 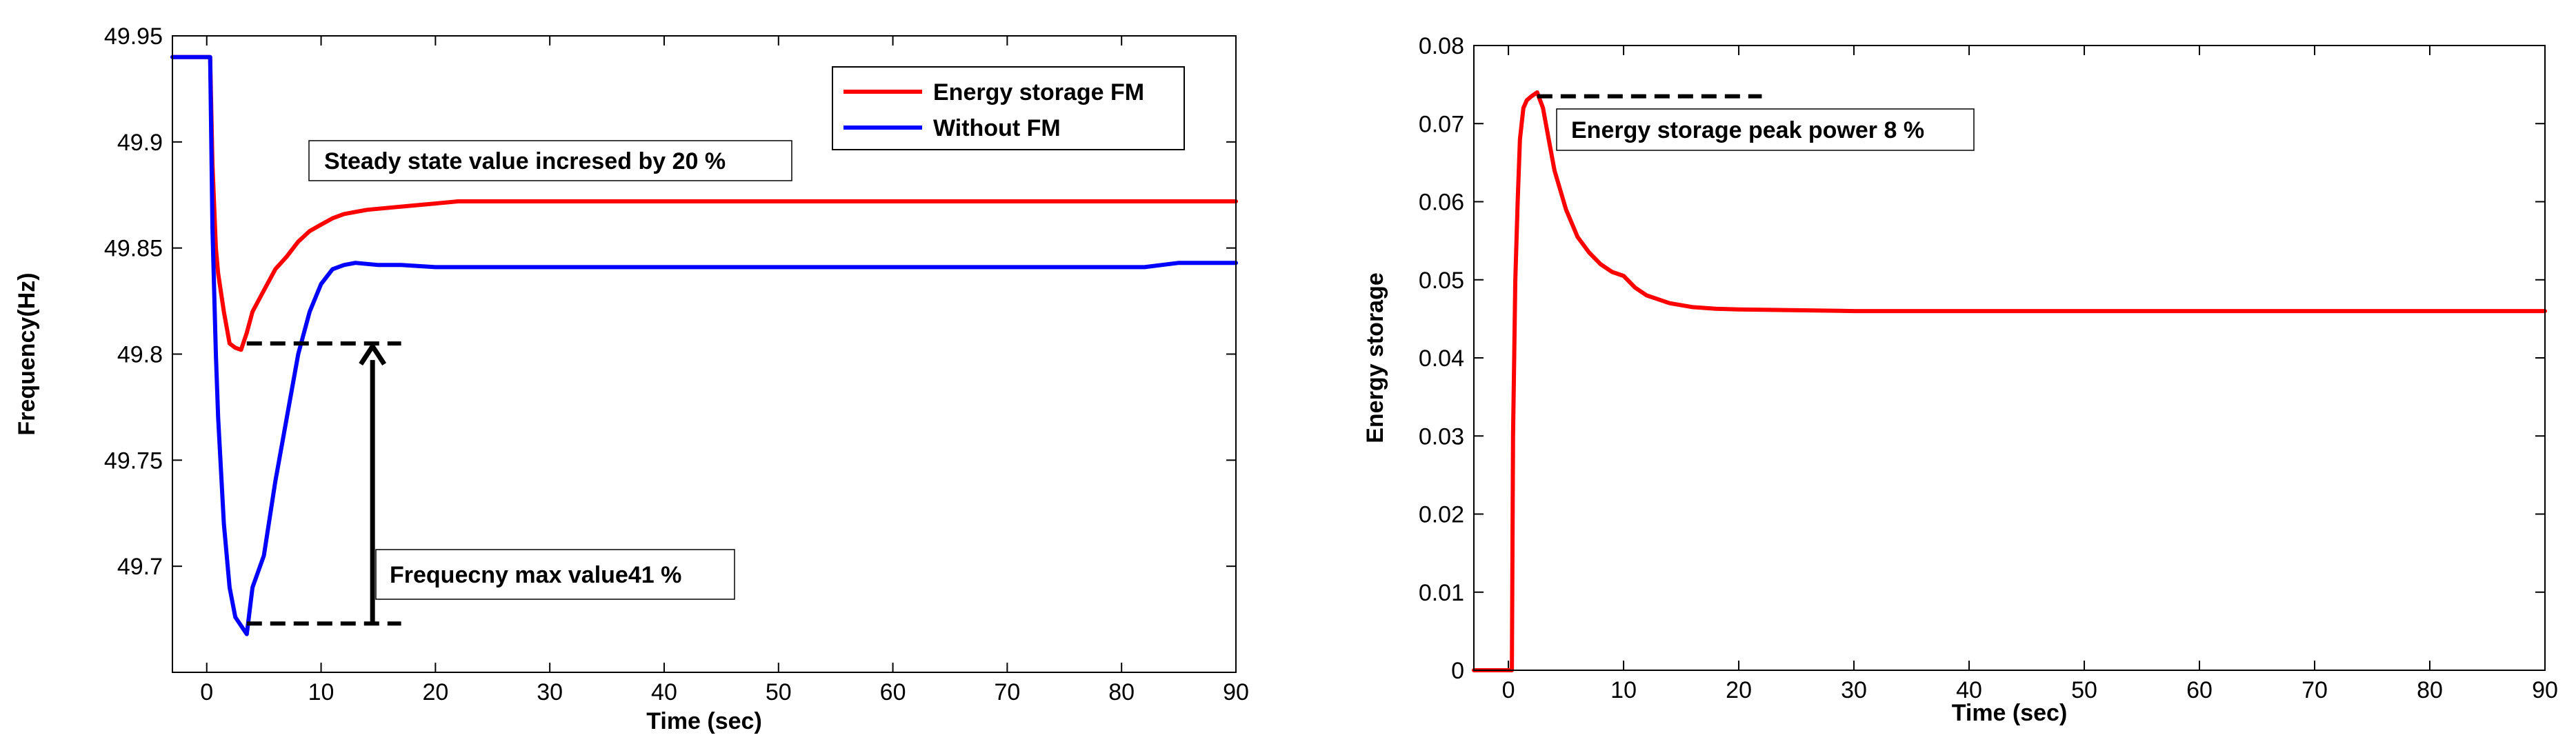 I want to click on y-tick-label: 0.06, so click(x=1441, y=203).